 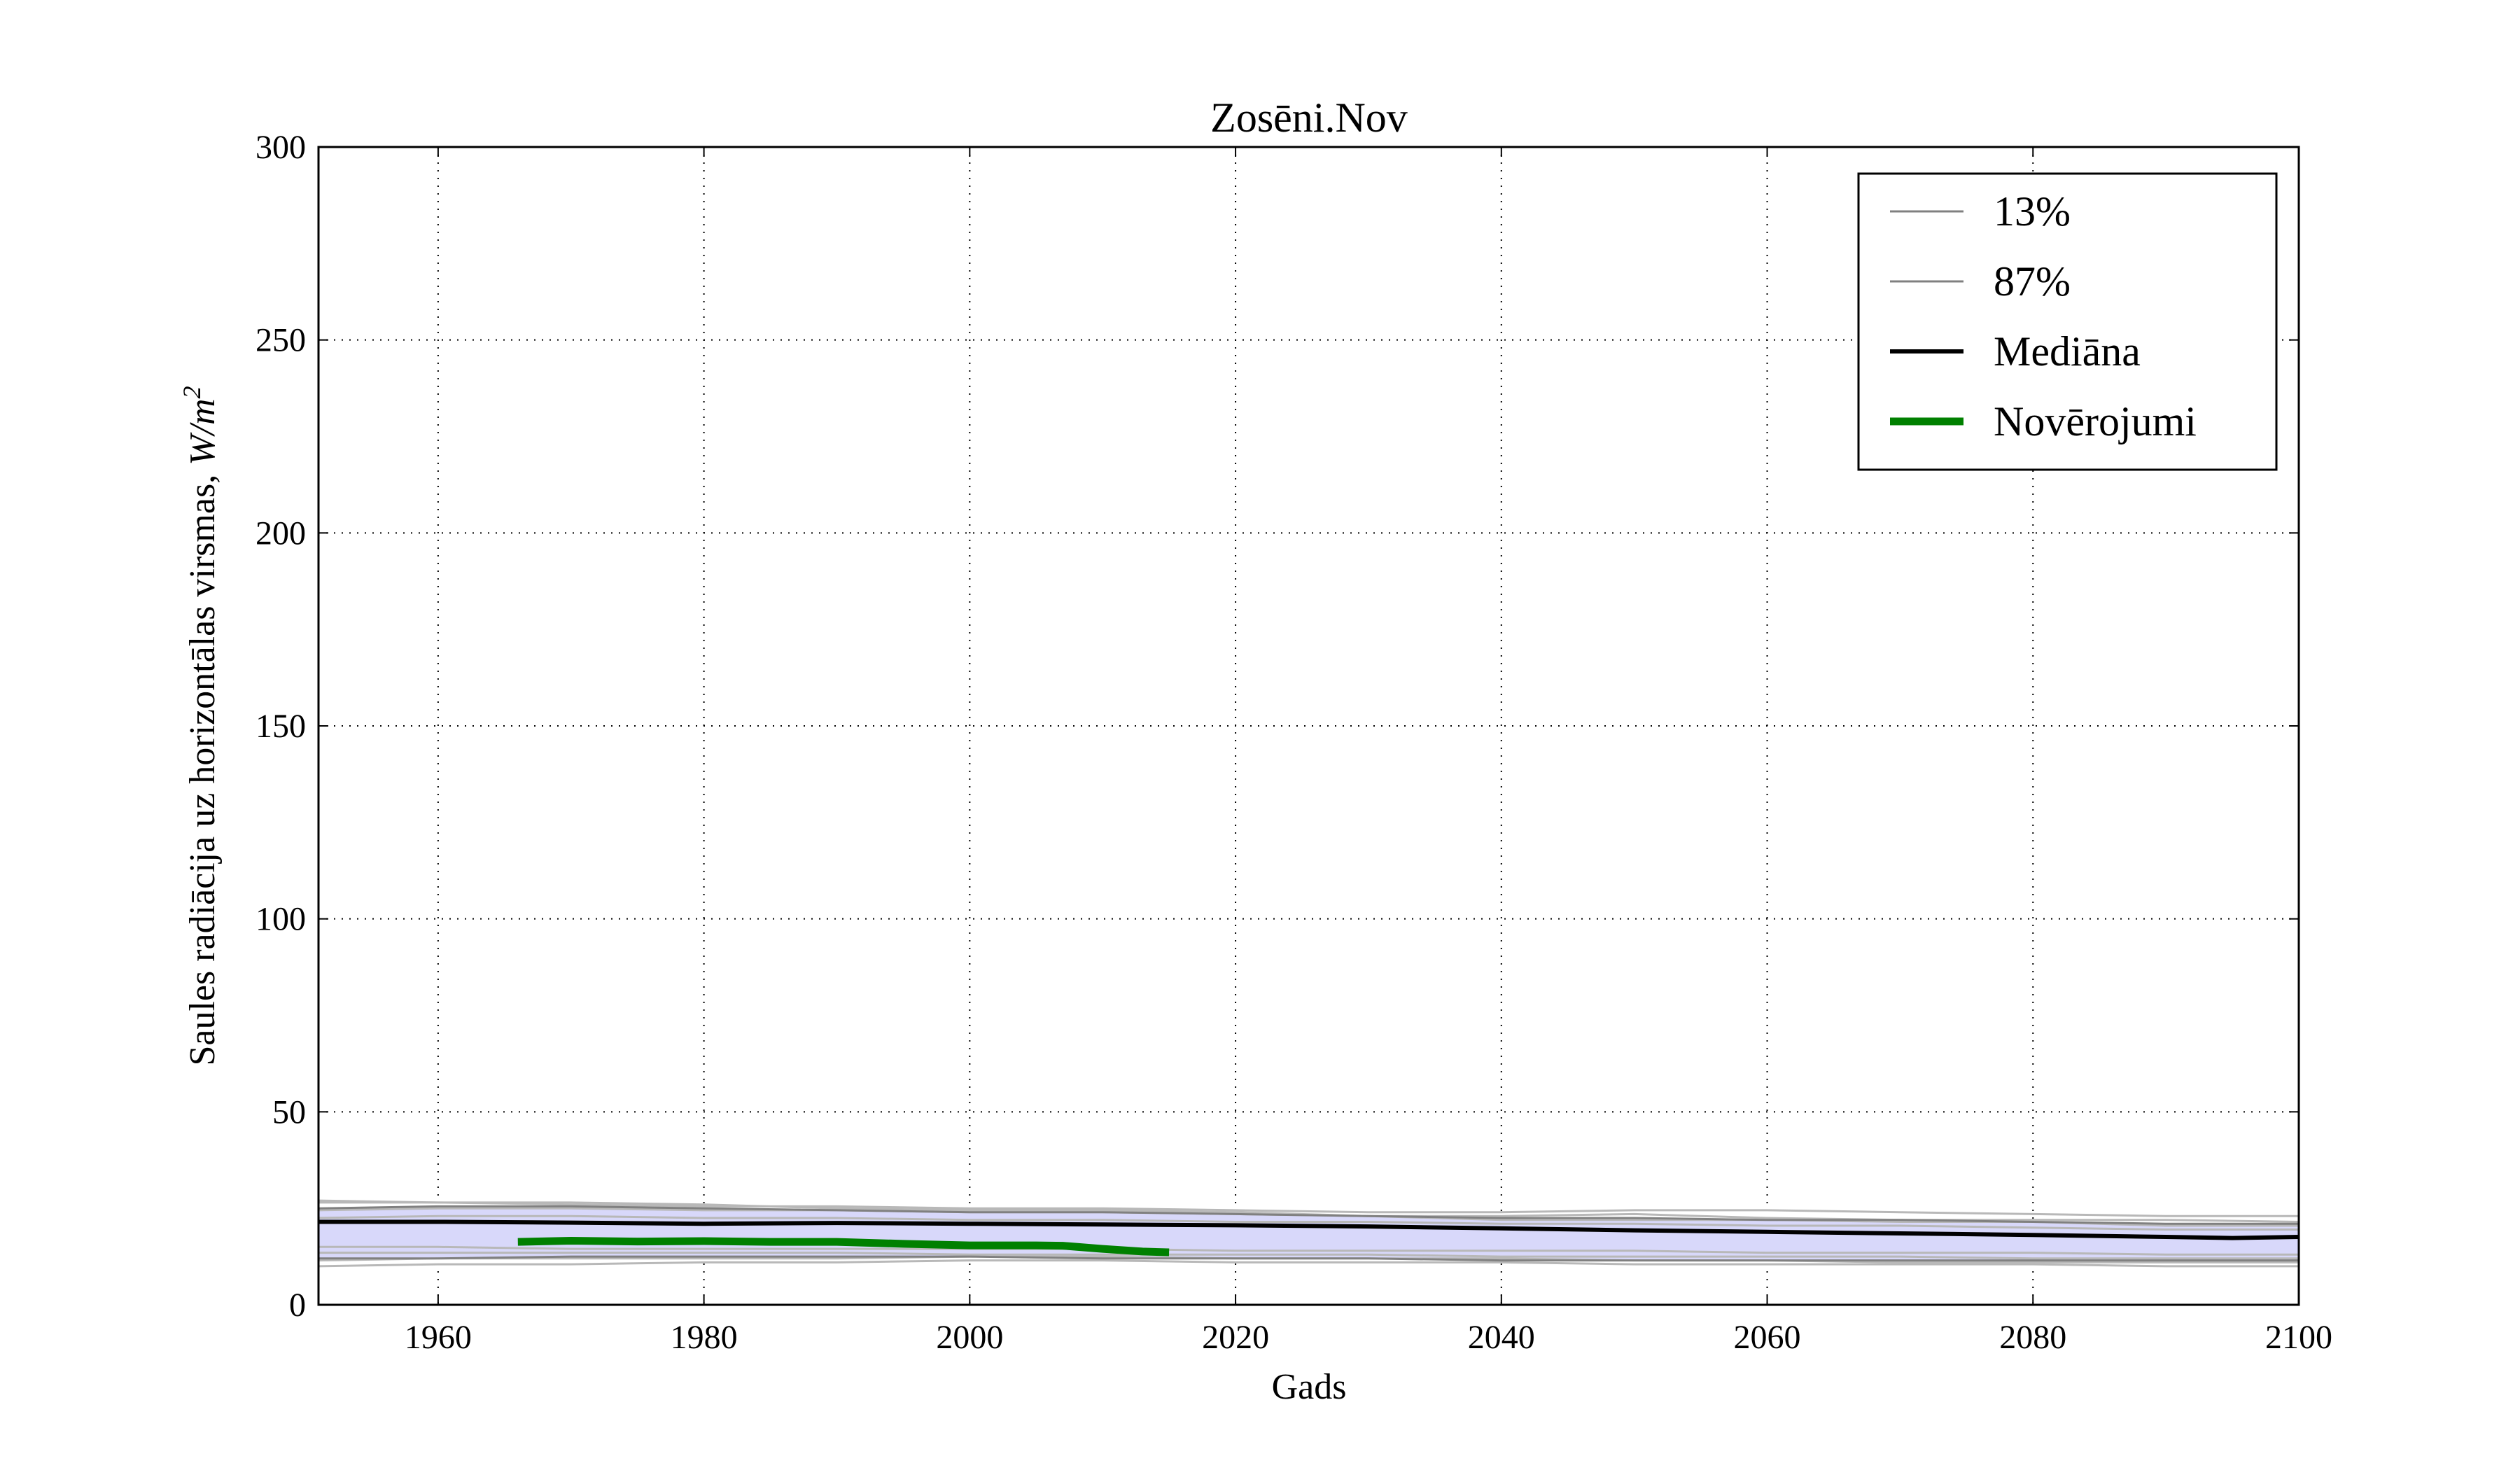 I want to click on legend: 13% 87% Mediāna Novērojumi, so click(x=2067, y=321).